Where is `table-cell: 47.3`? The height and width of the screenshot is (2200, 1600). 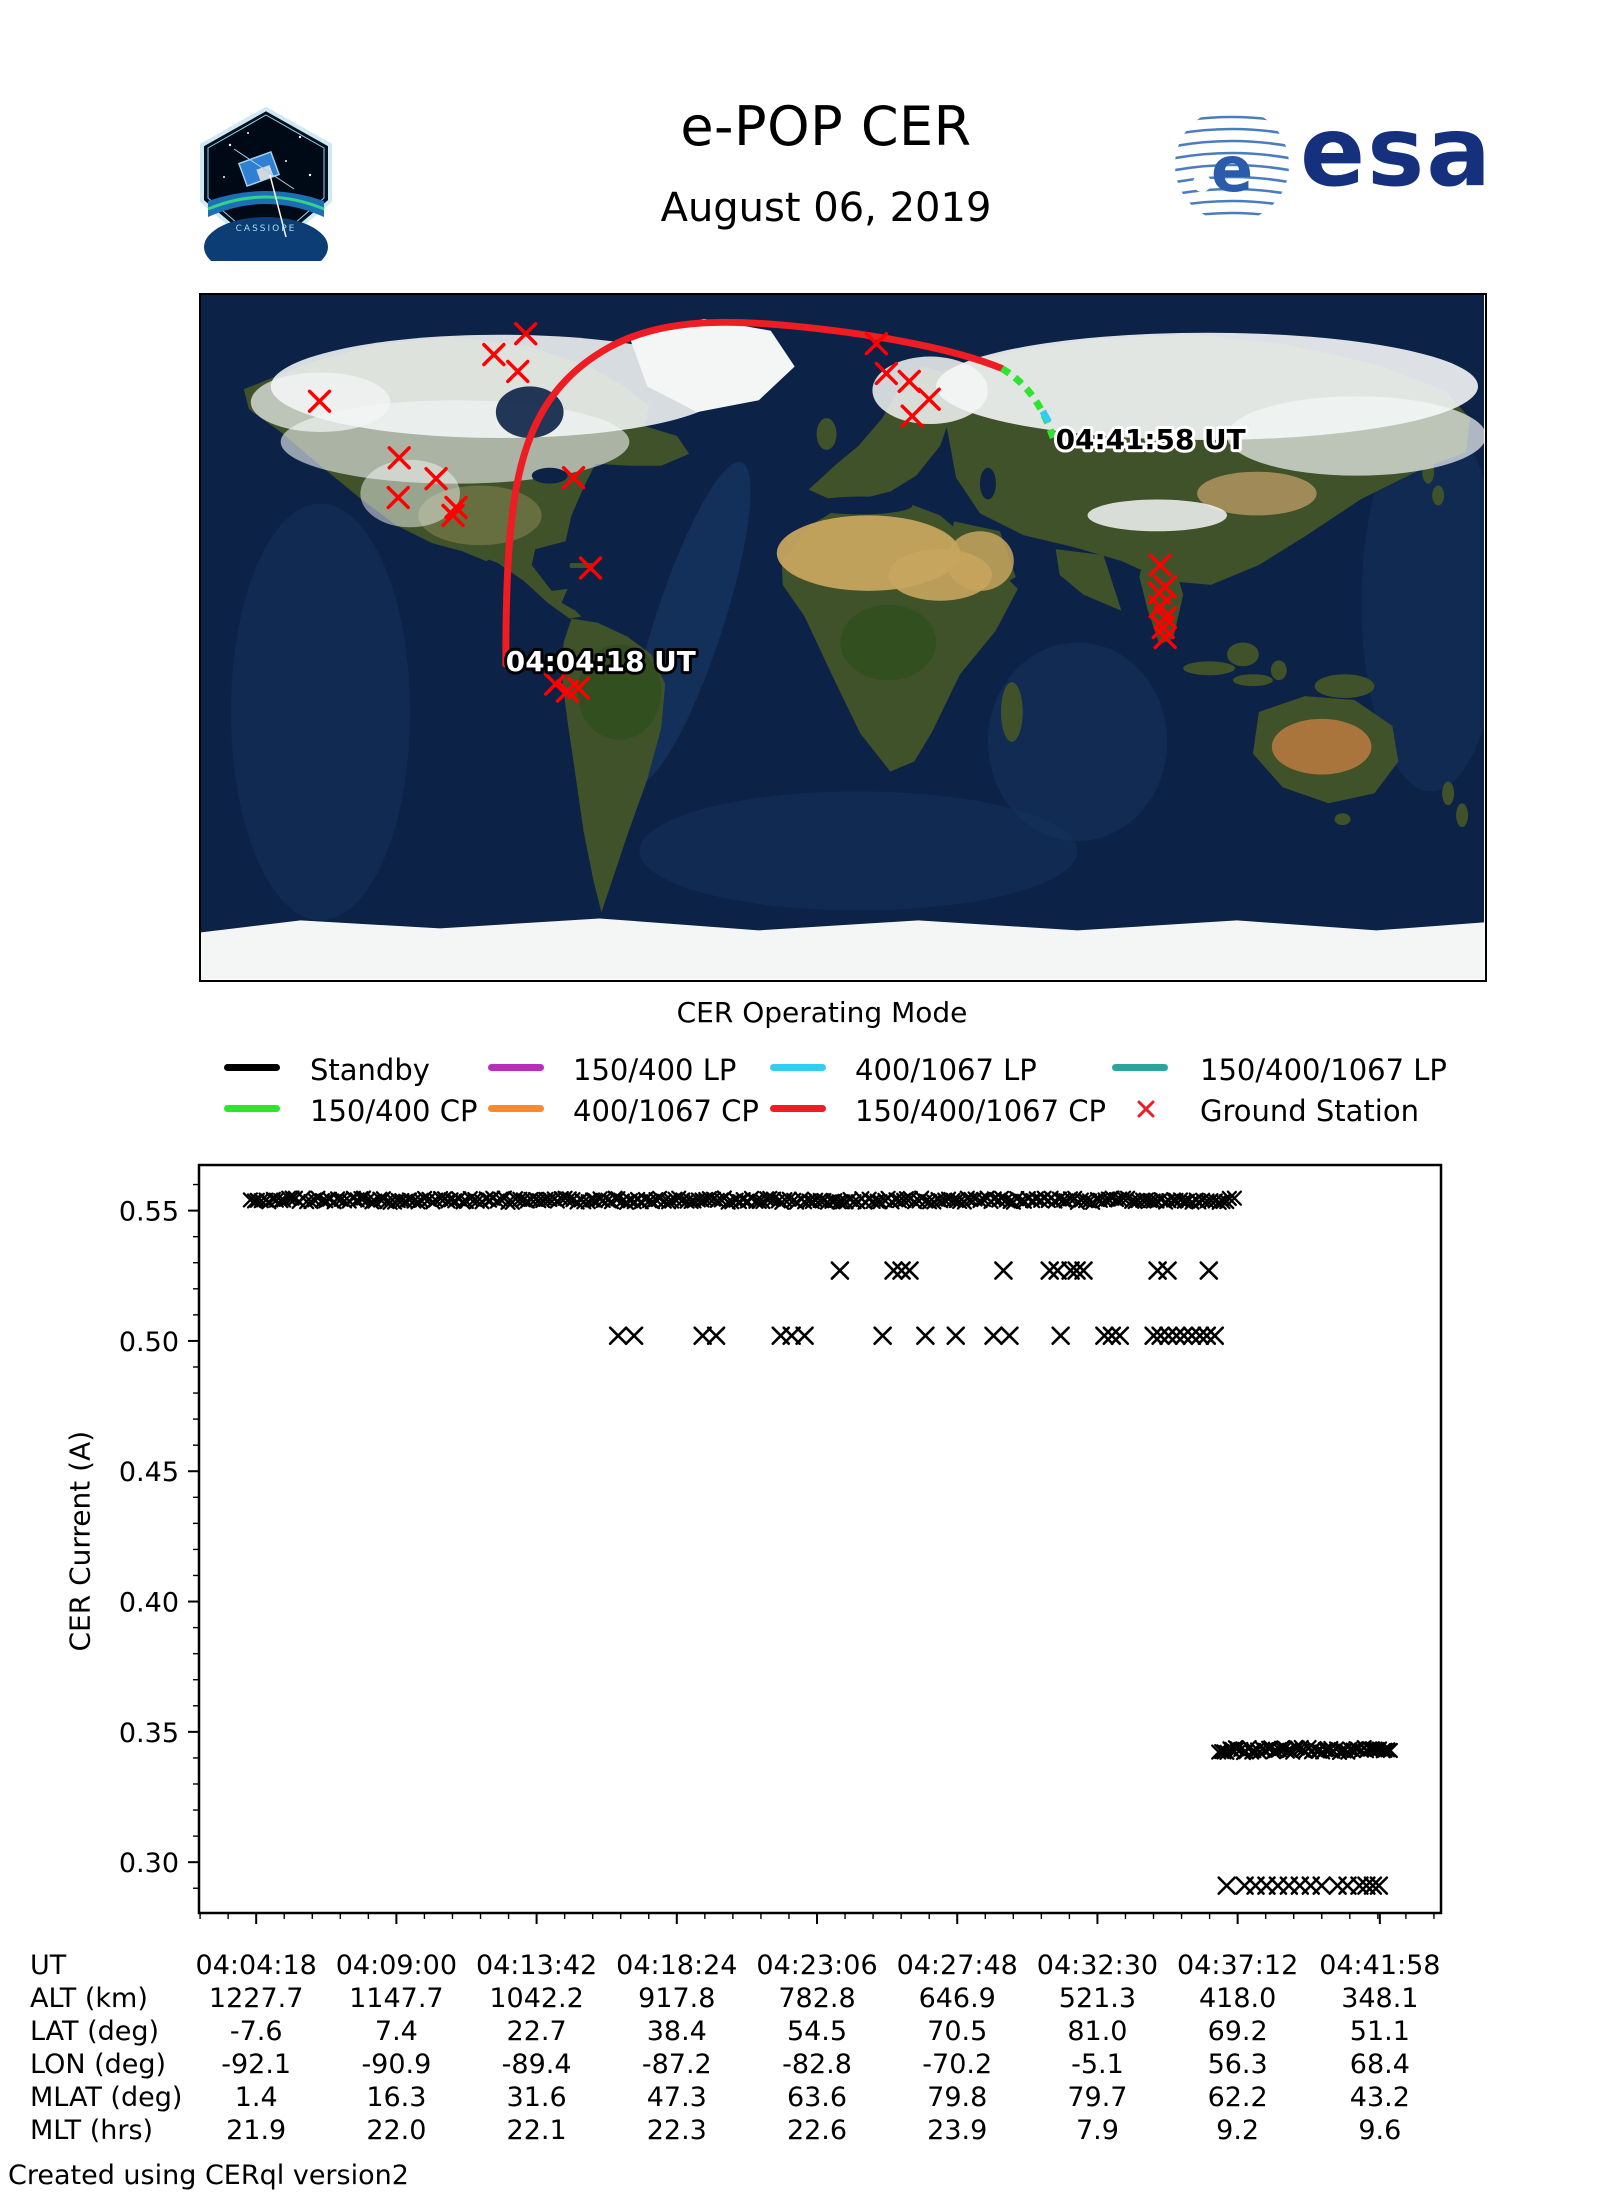
table-cell: 47.3 is located at coordinates (676, 2097).